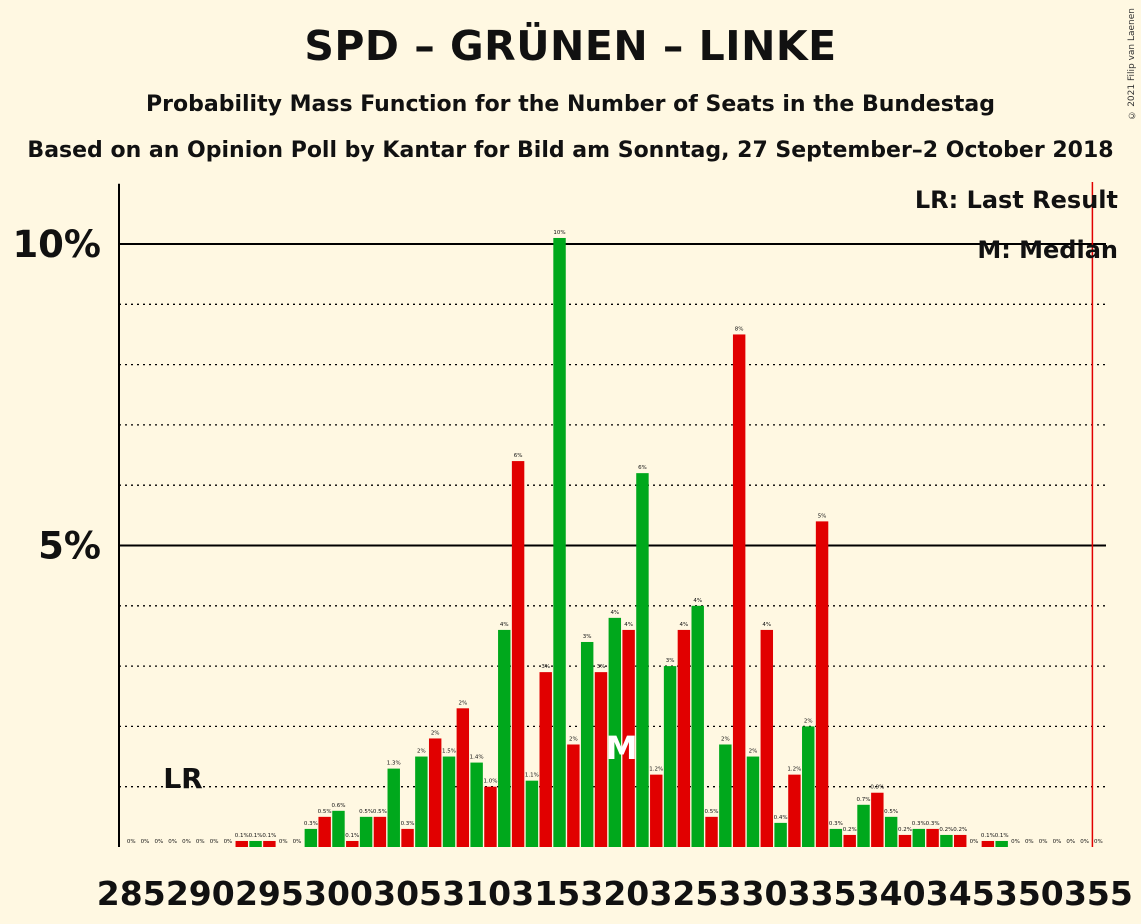 Image resolution: width=1141 pixels, height=924 pixels. I want to click on x-tick-label: 350, so click(1029, 893).